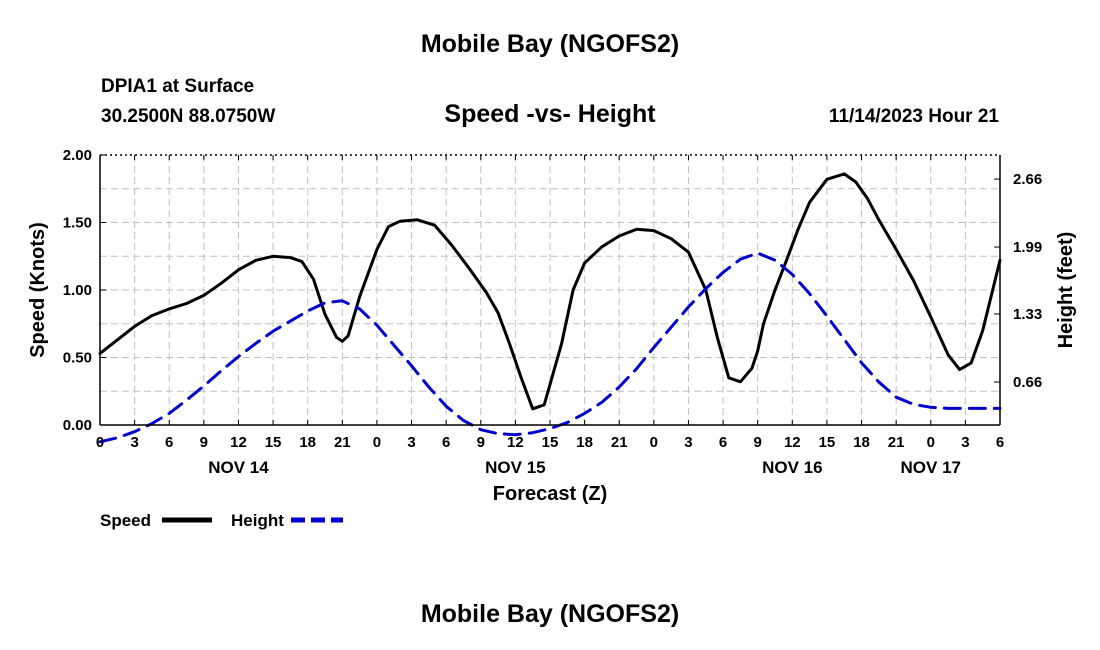 The image size is (1100, 650). What do you see at coordinates (77, 425) in the screenshot?
I see `y-tick-label: 0.00` at bounding box center [77, 425].